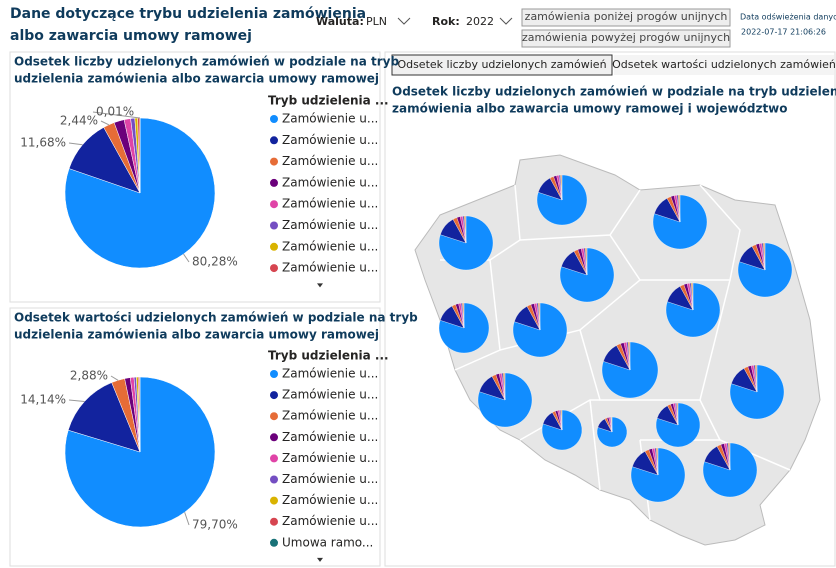 The image size is (836, 568). I want to click on data-label: 0,01%, so click(115, 112).